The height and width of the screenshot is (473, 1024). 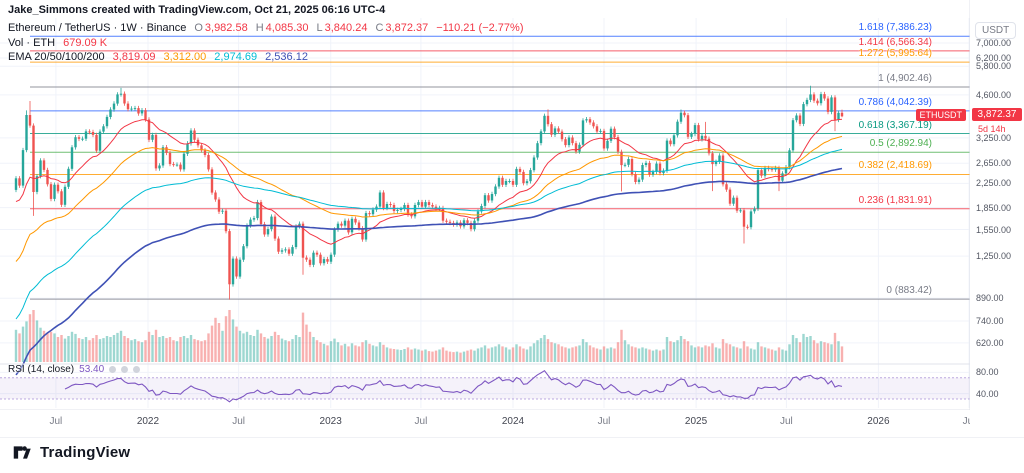 I want to click on currency-label: USDT, so click(x=996, y=30).